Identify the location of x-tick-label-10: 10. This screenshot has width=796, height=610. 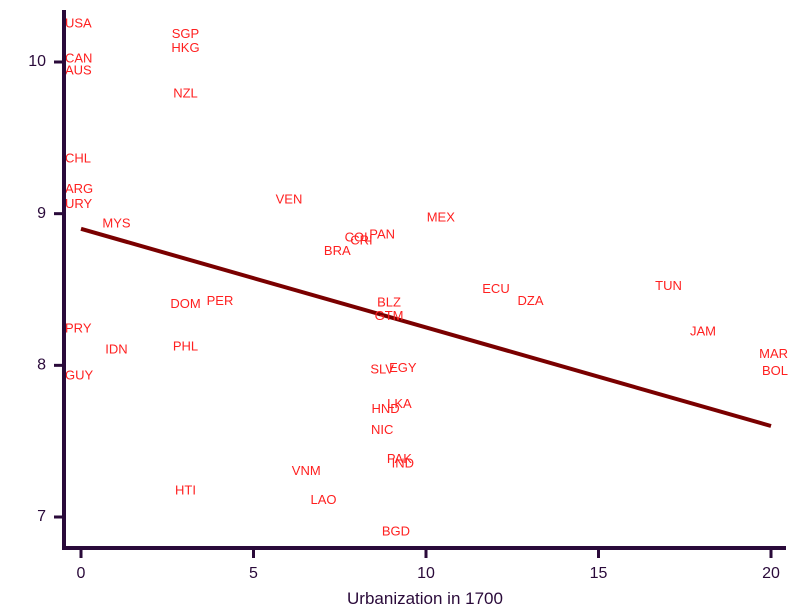
(426, 573).